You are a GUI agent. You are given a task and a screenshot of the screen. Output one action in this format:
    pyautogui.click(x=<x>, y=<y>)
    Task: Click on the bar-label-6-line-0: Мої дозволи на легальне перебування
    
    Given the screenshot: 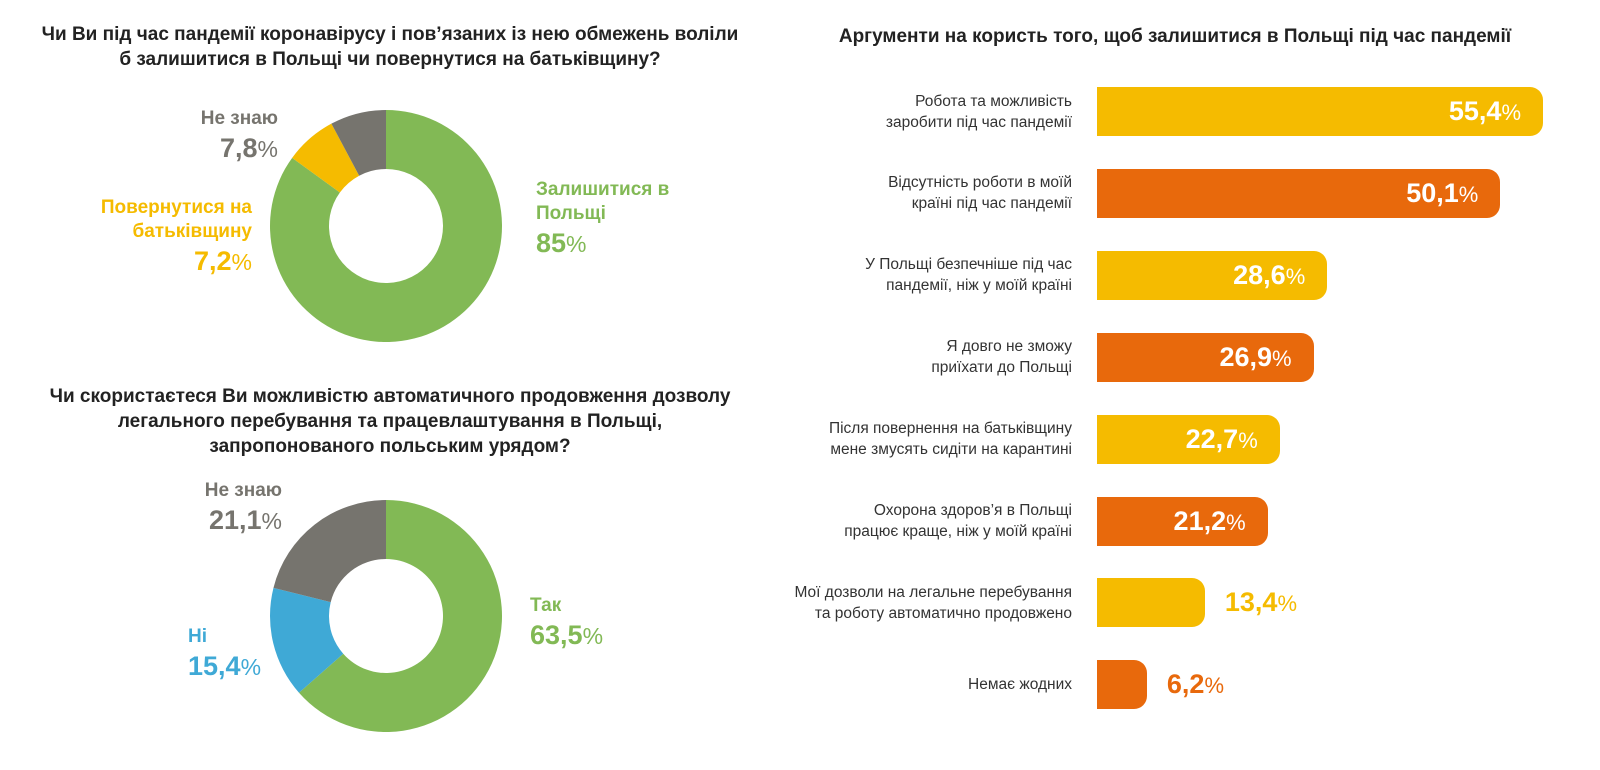 What is the action you would take?
    pyautogui.click(x=933, y=592)
    